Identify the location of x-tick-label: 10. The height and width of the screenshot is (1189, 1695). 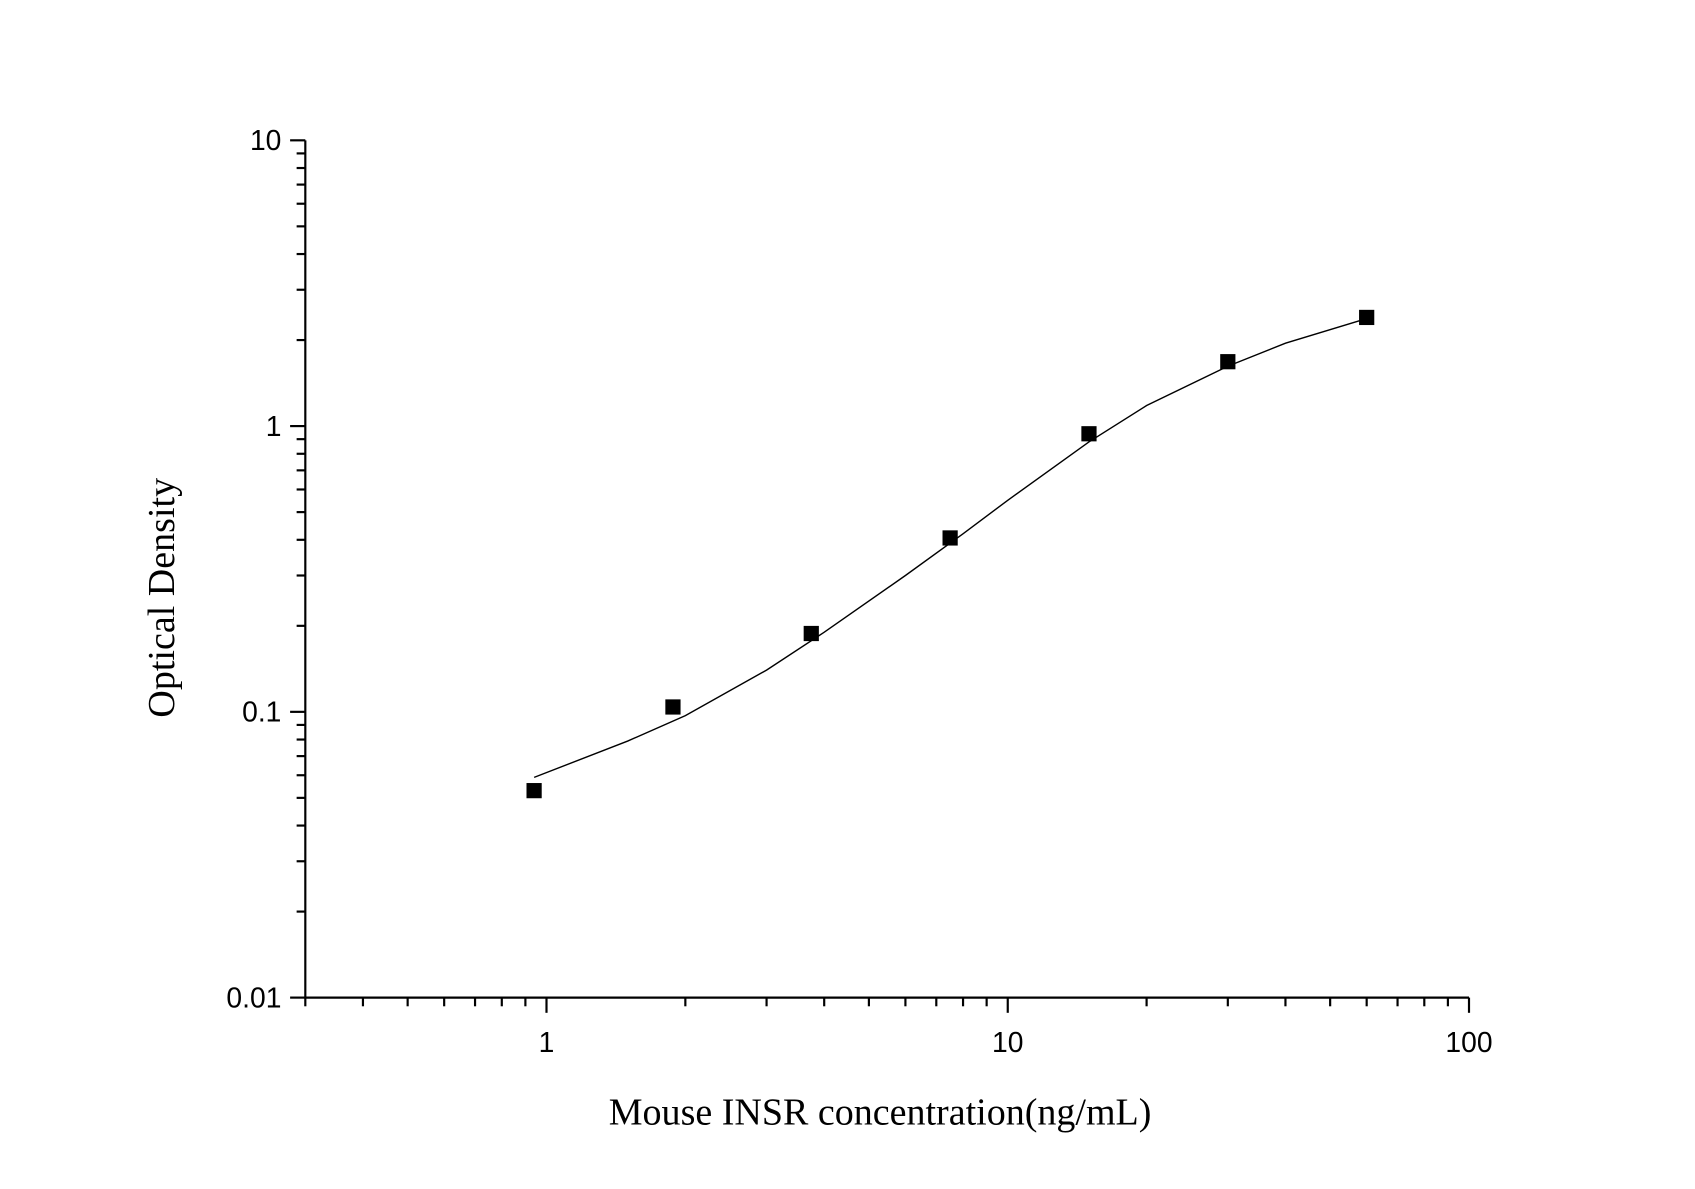
(1007, 1042).